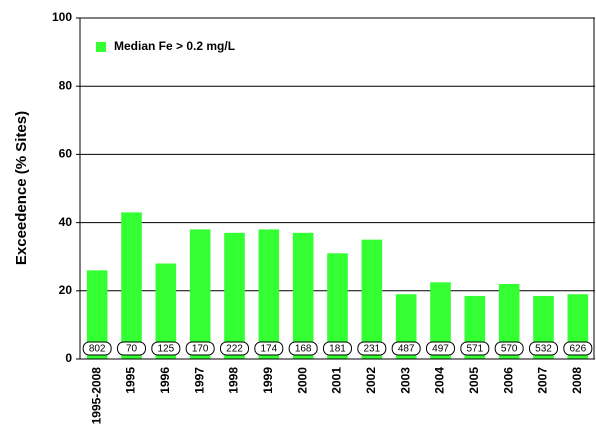  I want to click on legend-label: Median Fe > 0.2 mg/L, so click(174, 46).